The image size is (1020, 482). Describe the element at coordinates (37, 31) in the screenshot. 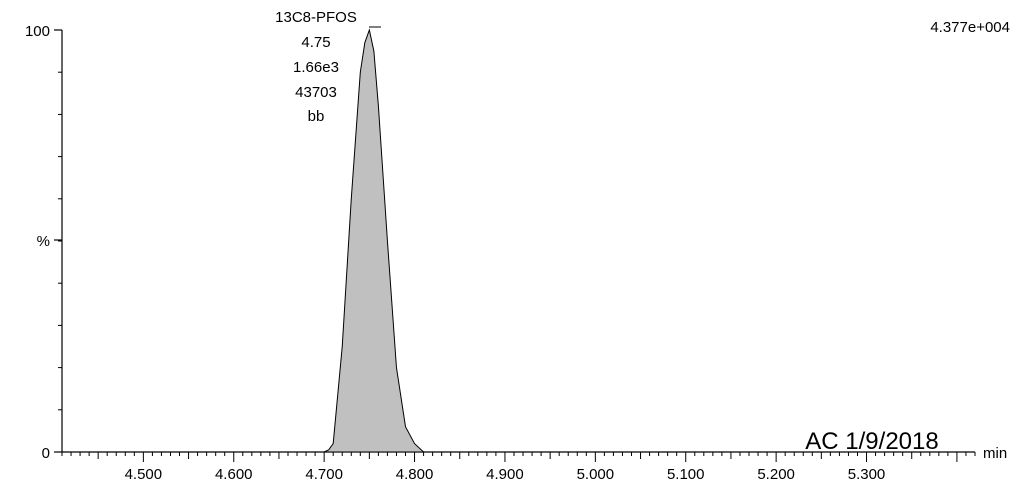

I see `y-tick-label-100: 100` at that location.